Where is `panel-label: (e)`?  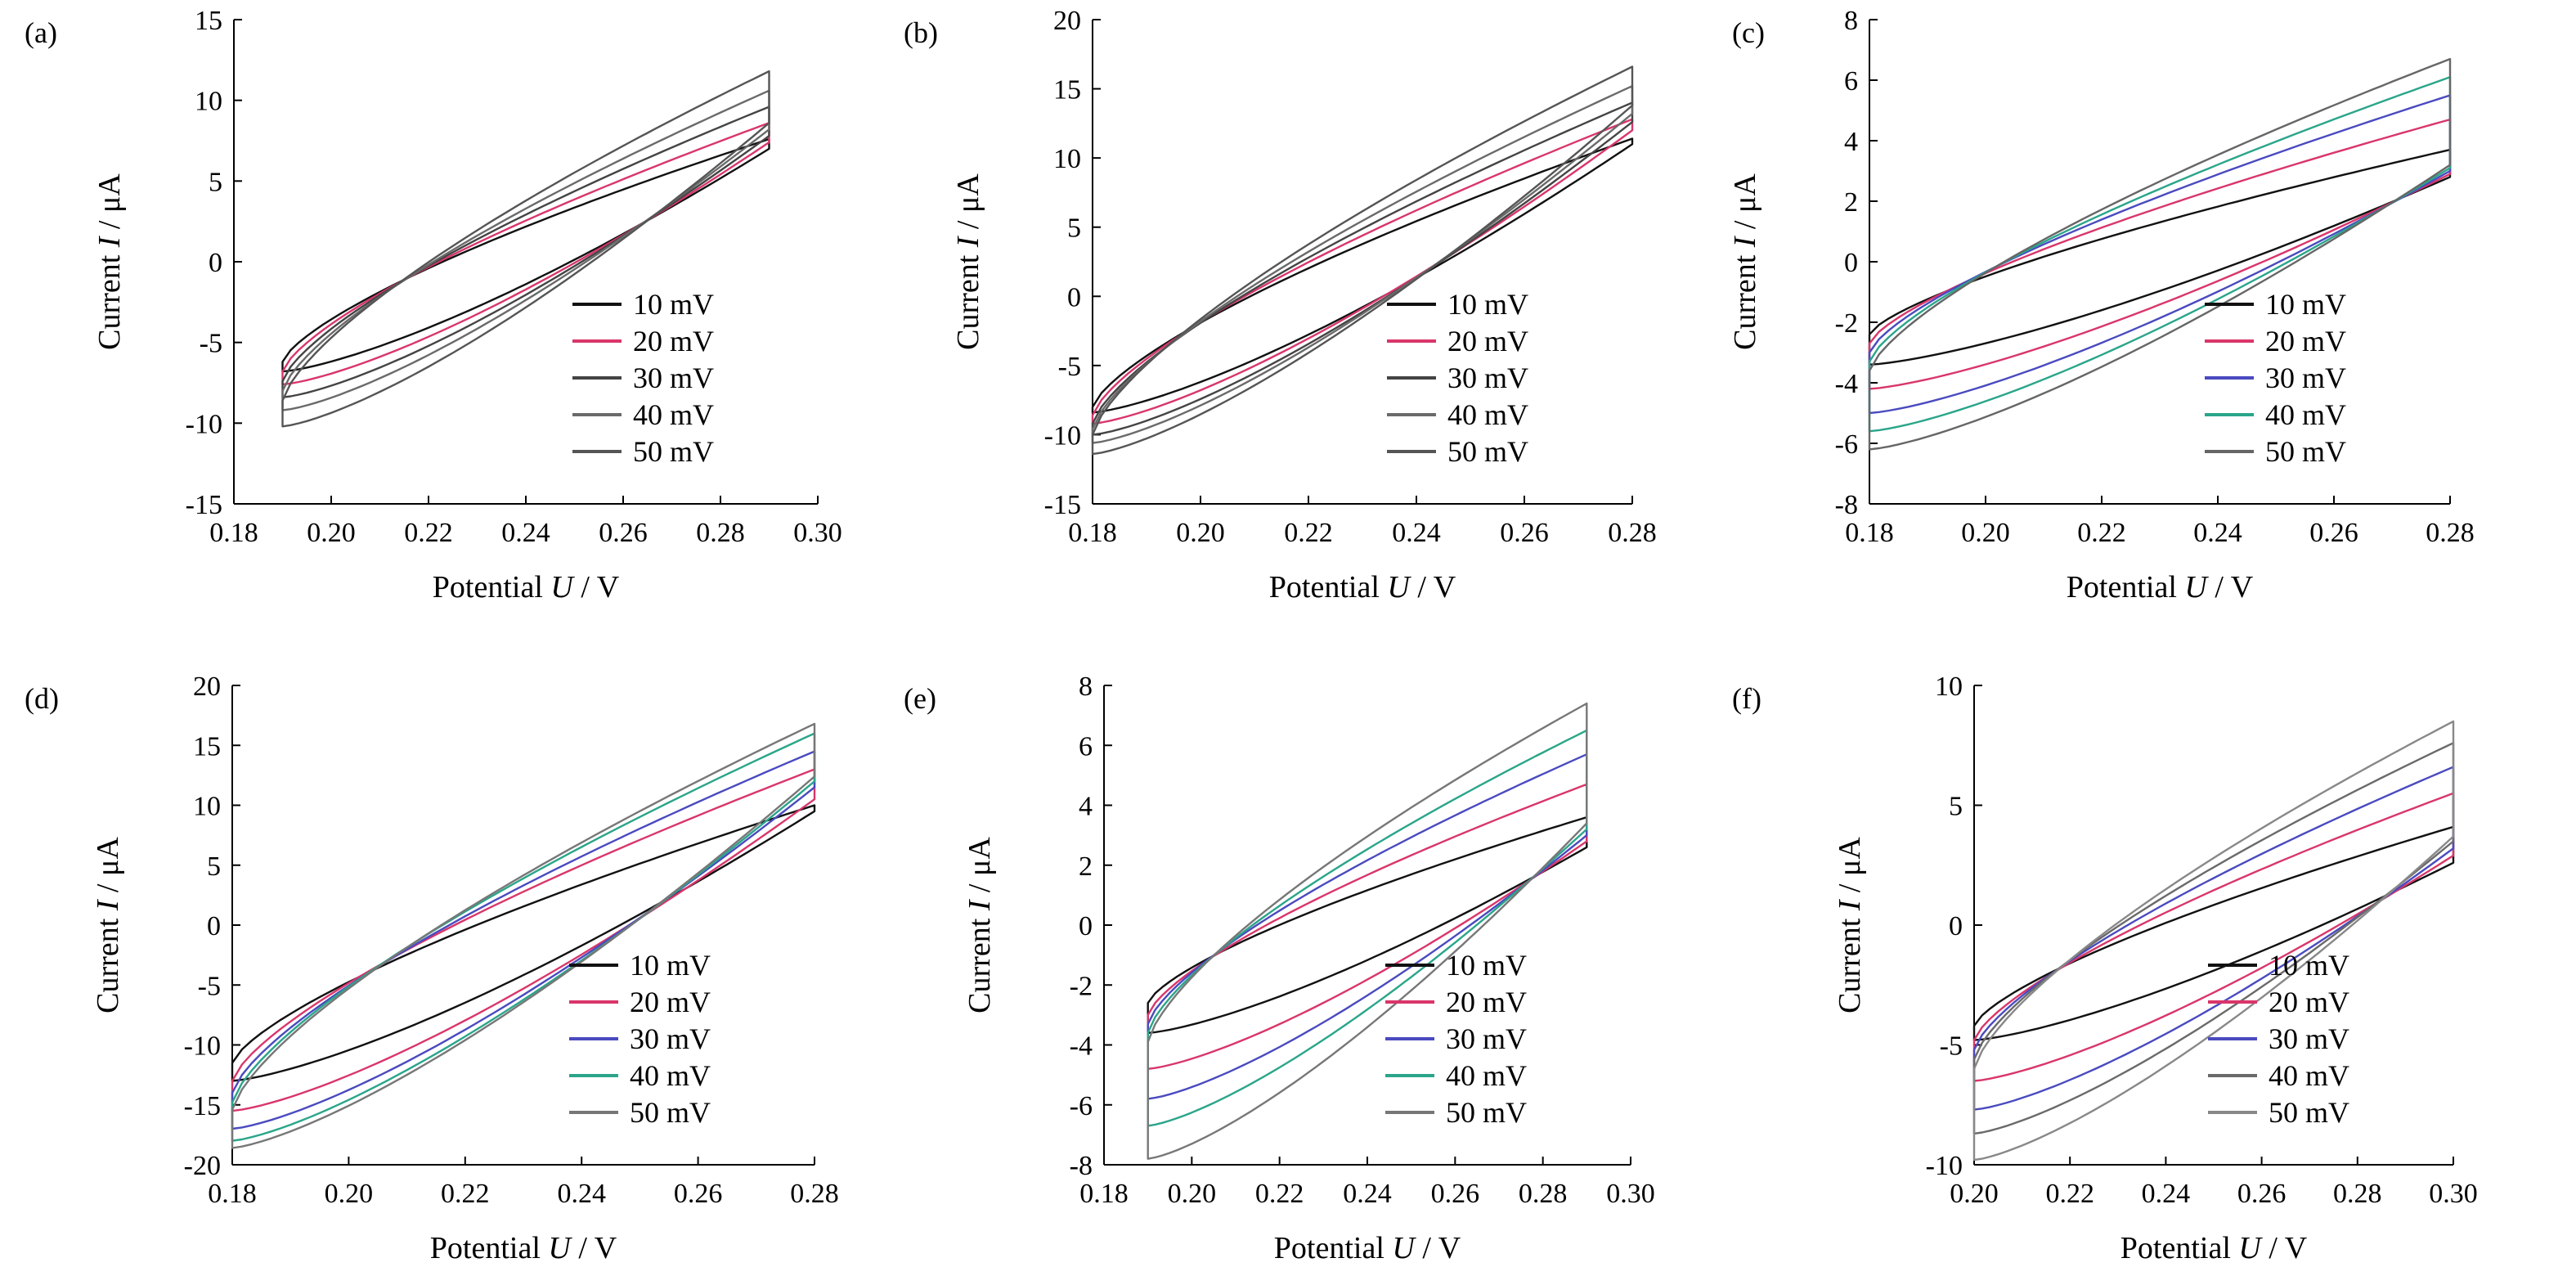
panel-label: (e) is located at coordinates (920, 698).